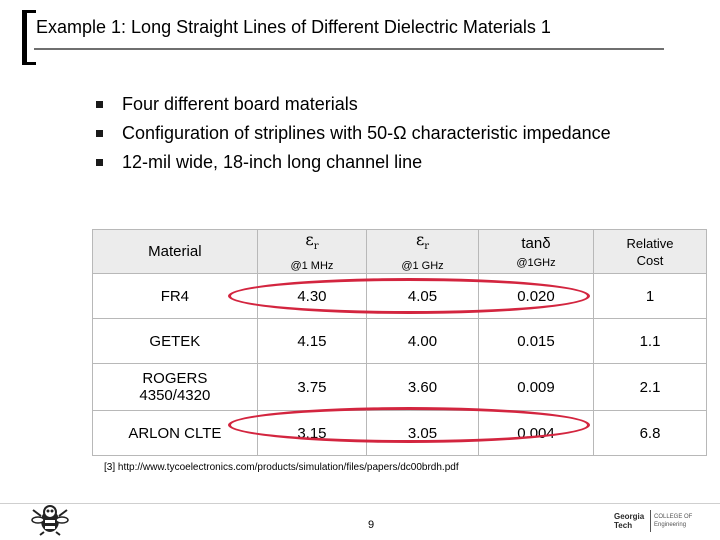 The height and width of the screenshot is (540, 720). I want to click on table-row: GETEK 4.15 4.00 0.015 1.1, so click(399, 341).